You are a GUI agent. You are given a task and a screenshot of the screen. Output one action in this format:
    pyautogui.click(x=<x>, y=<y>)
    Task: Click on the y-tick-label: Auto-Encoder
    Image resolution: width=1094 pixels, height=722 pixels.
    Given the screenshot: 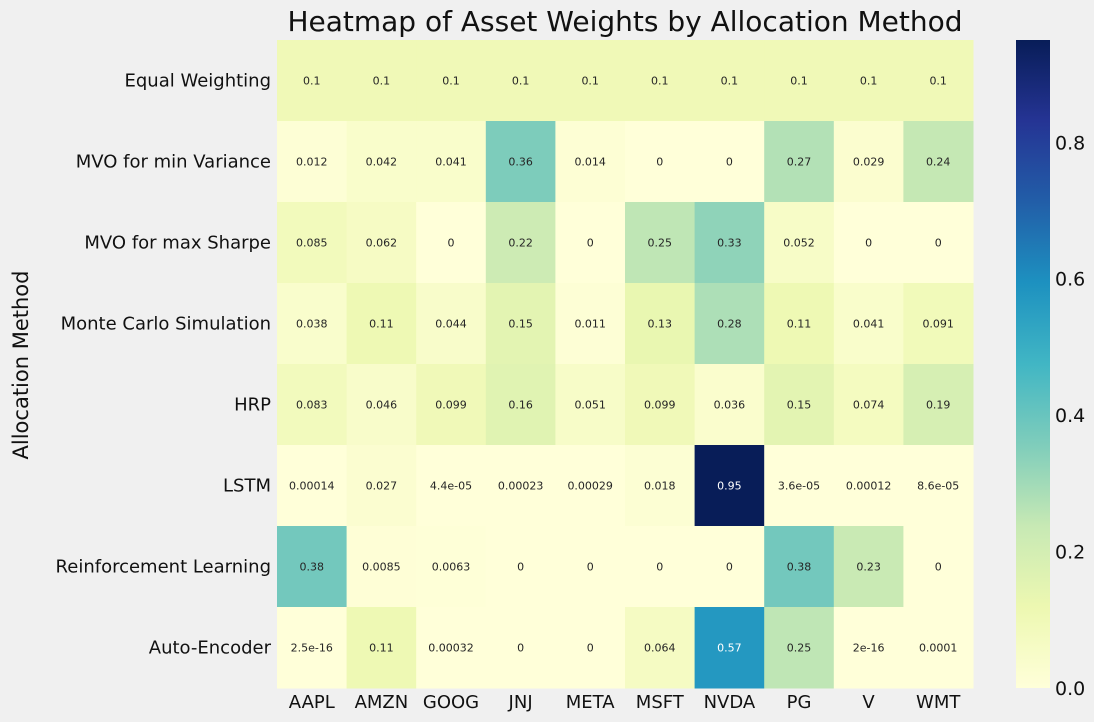 What is the action you would take?
    pyautogui.click(x=210, y=648)
    